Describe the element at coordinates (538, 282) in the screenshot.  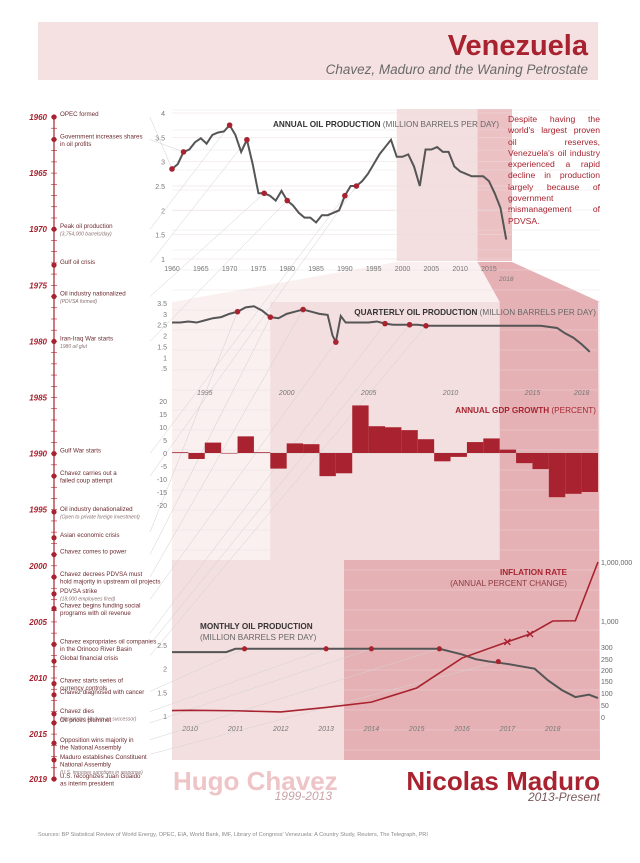
I see `maduro-era-funnel` at that location.